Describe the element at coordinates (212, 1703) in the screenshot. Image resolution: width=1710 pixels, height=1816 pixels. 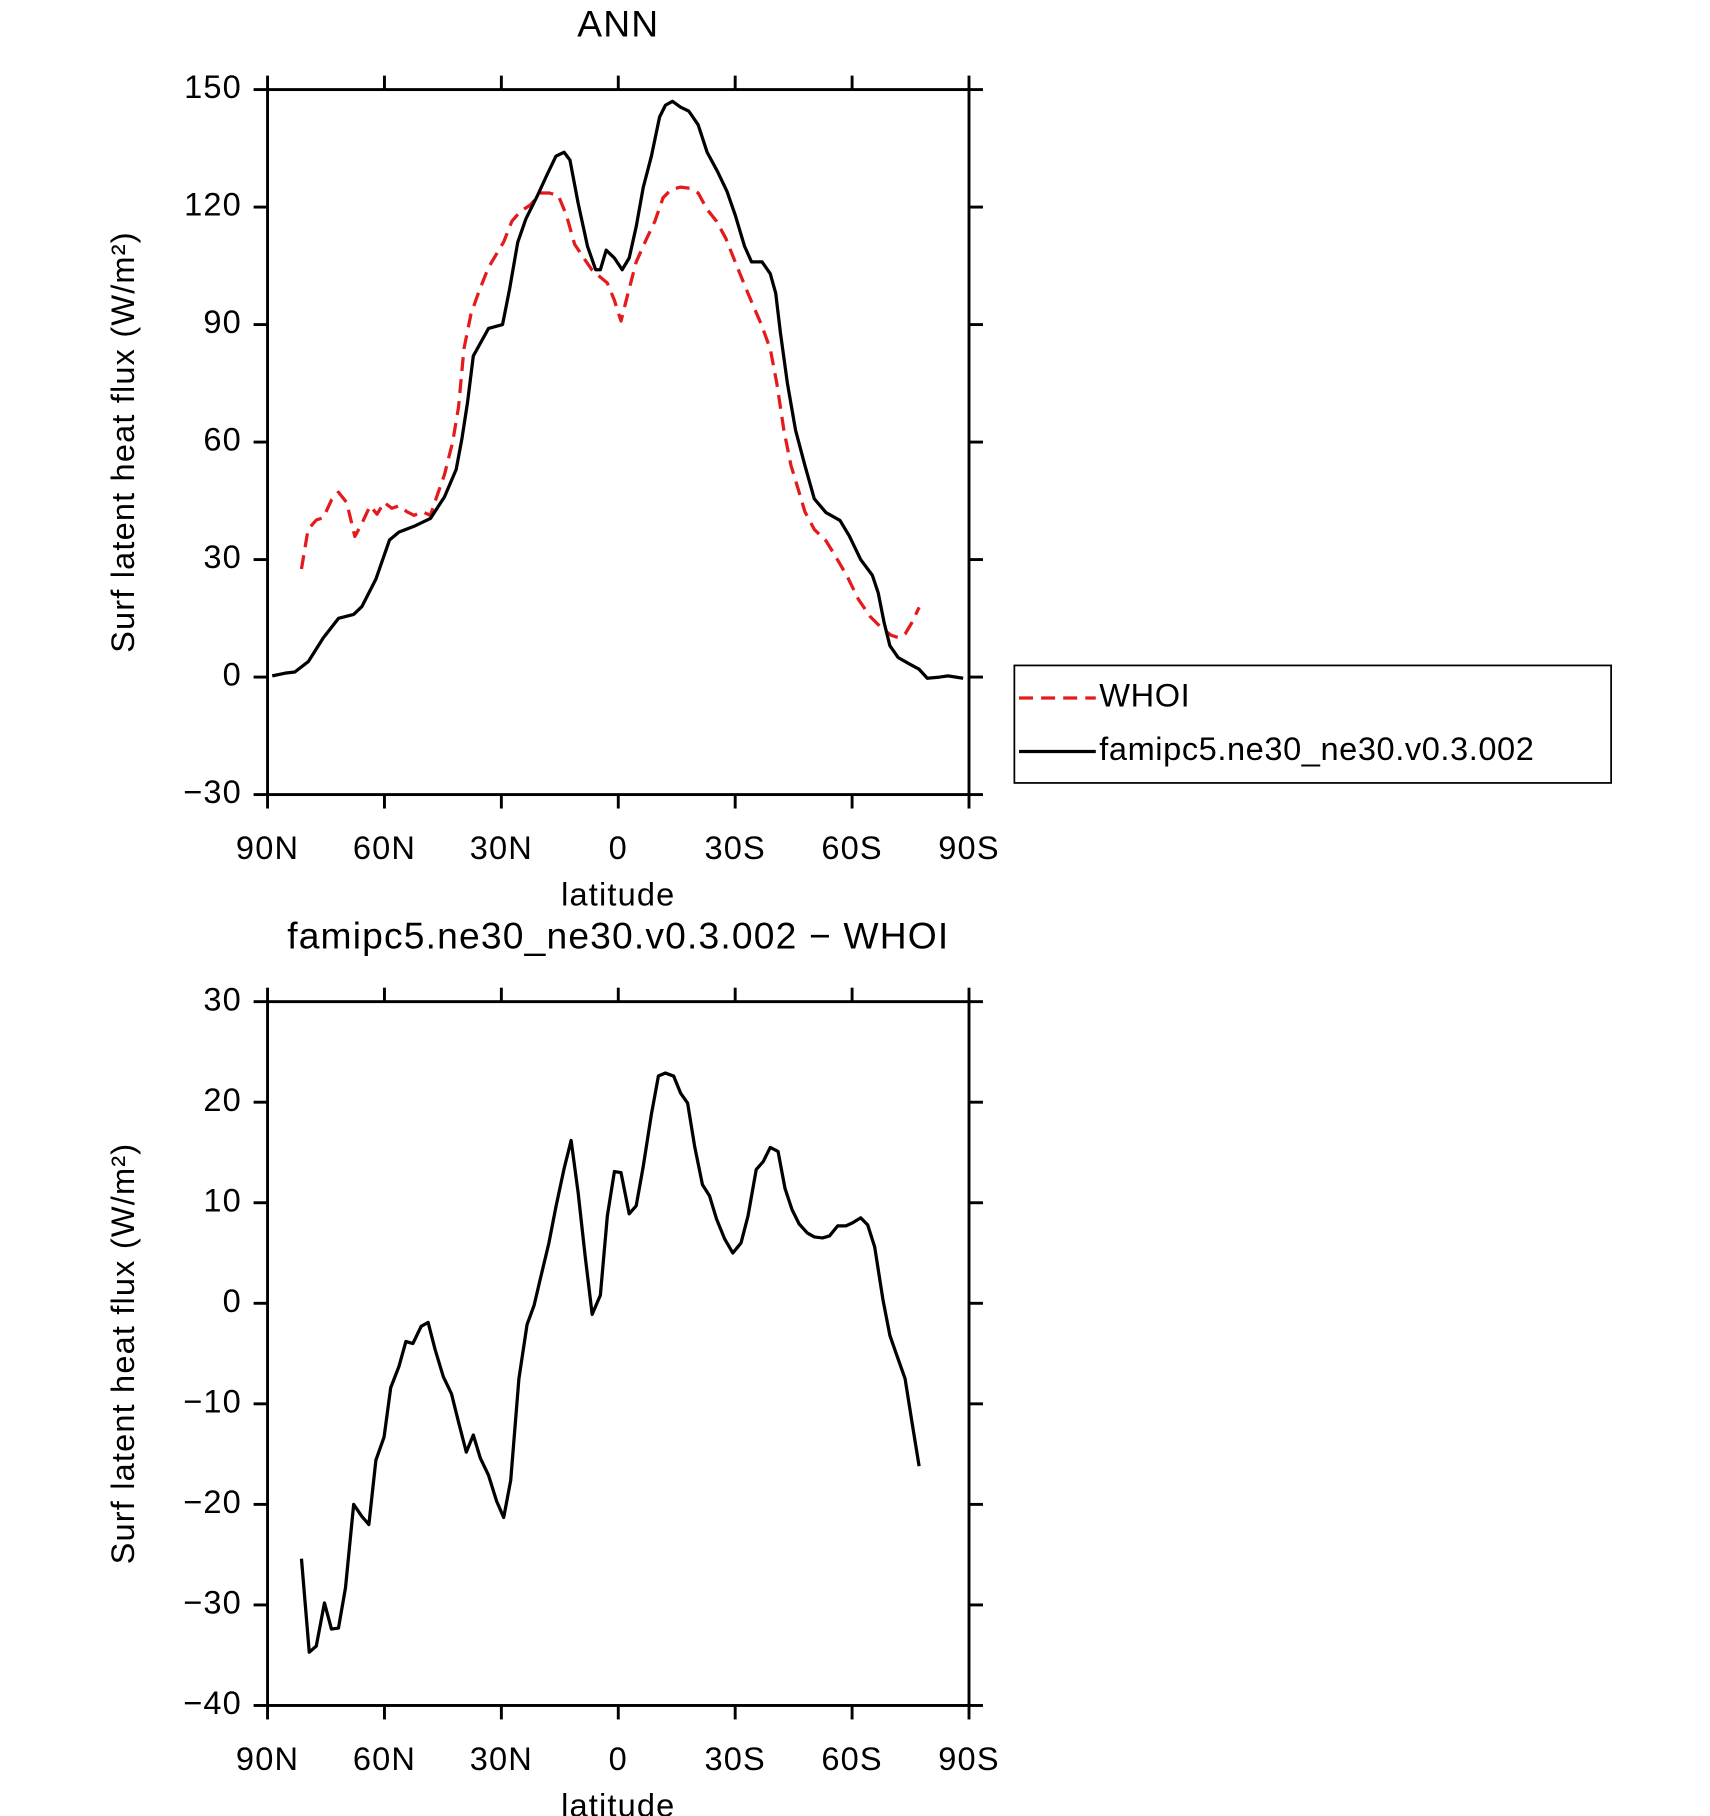
I see `y-tick-label: −40` at that location.